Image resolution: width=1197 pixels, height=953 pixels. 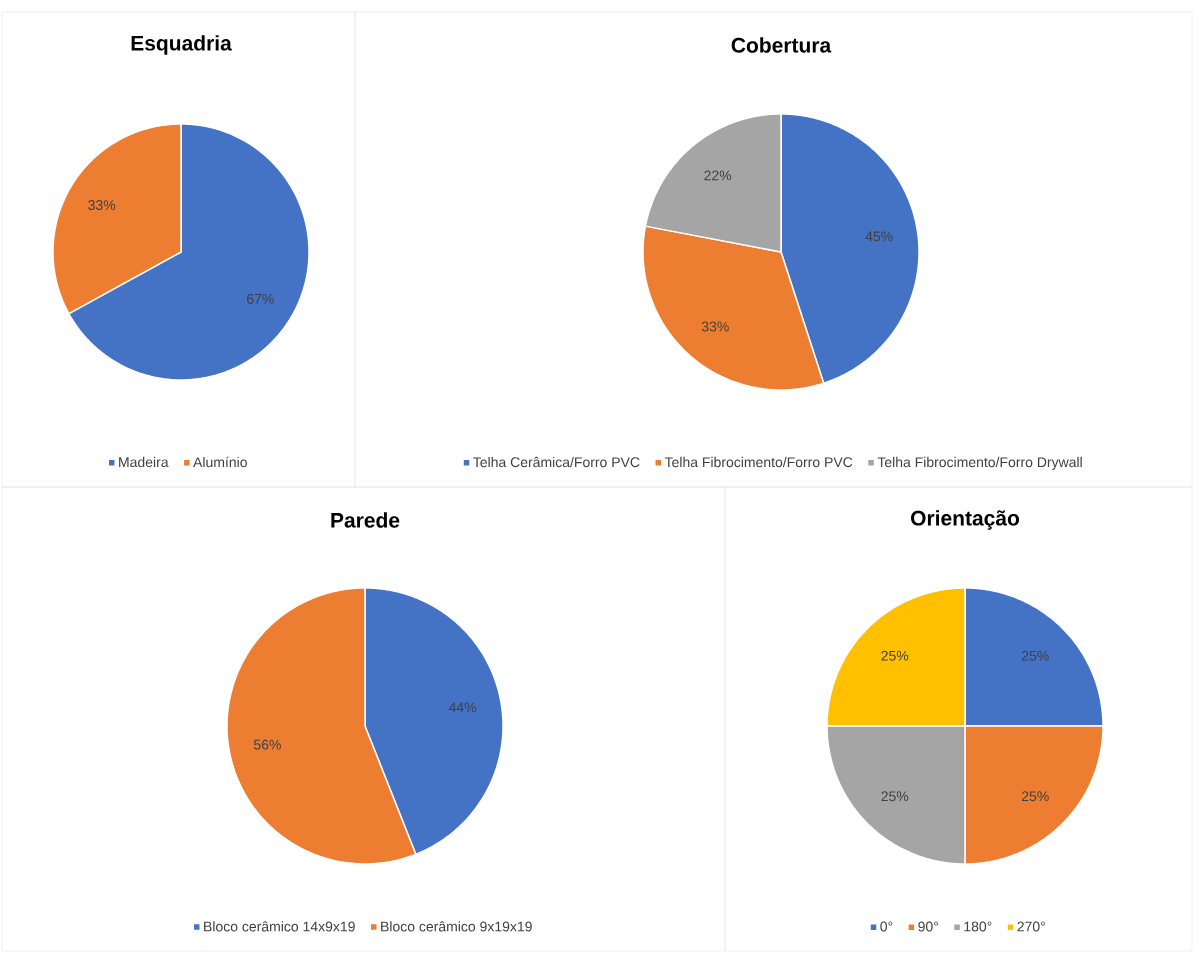 I want to click on legend-label: 270°, so click(x=1031, y=926).